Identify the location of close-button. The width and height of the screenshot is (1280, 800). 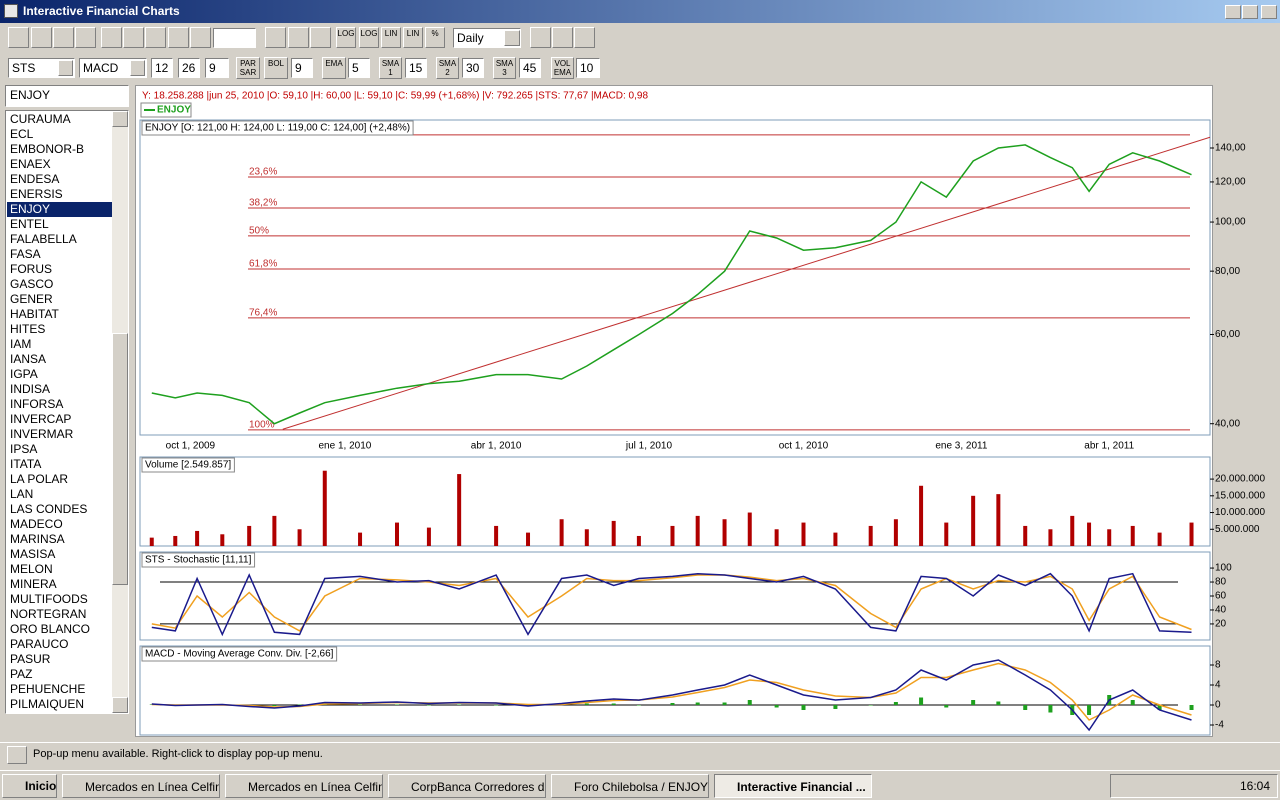
(1269, 12).